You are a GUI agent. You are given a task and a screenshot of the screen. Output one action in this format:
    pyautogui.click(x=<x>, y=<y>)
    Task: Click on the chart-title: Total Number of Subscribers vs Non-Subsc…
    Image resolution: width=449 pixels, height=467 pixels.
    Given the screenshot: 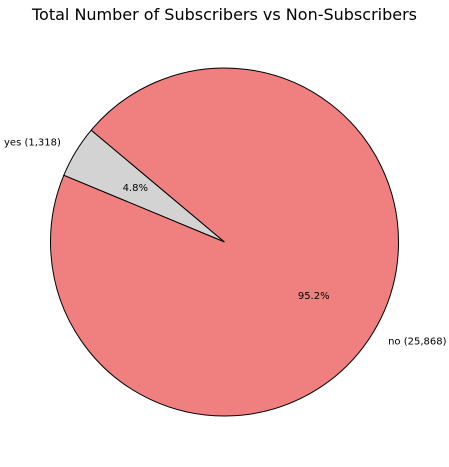 What is the action you would take?
    pyautogui.click(x=224, y=14)
    